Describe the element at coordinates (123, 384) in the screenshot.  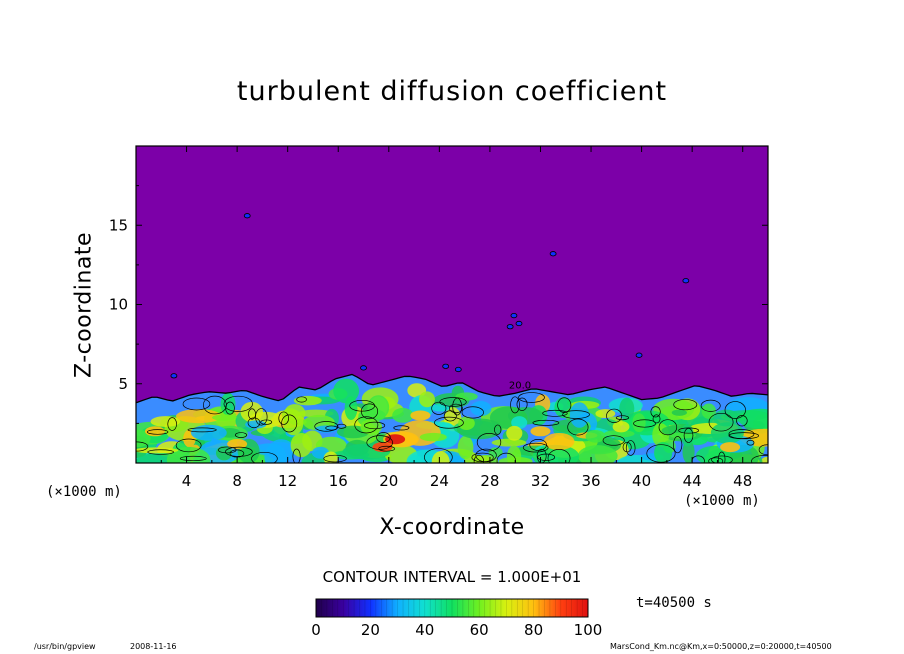
I see `y-tick-label: 5` at that location.